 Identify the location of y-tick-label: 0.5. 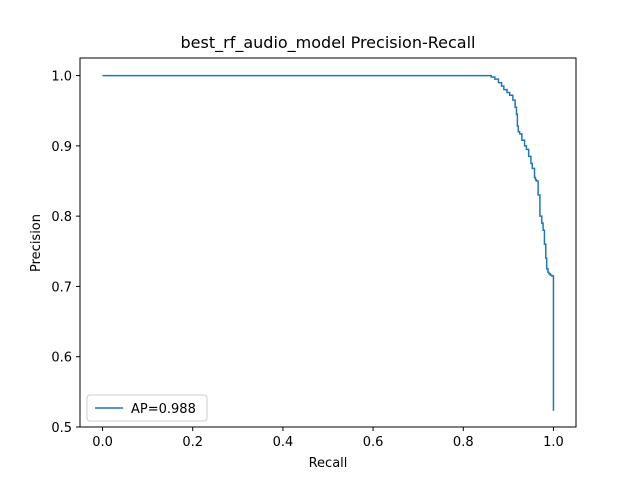
(61, 428).